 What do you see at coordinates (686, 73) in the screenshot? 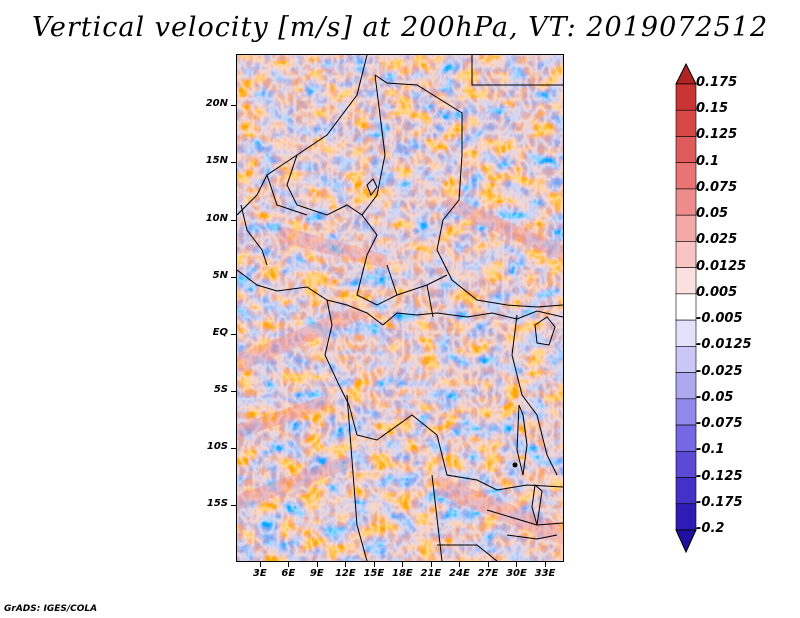
I see `colorbar-top-arrow` at bounding box center [686, 73].